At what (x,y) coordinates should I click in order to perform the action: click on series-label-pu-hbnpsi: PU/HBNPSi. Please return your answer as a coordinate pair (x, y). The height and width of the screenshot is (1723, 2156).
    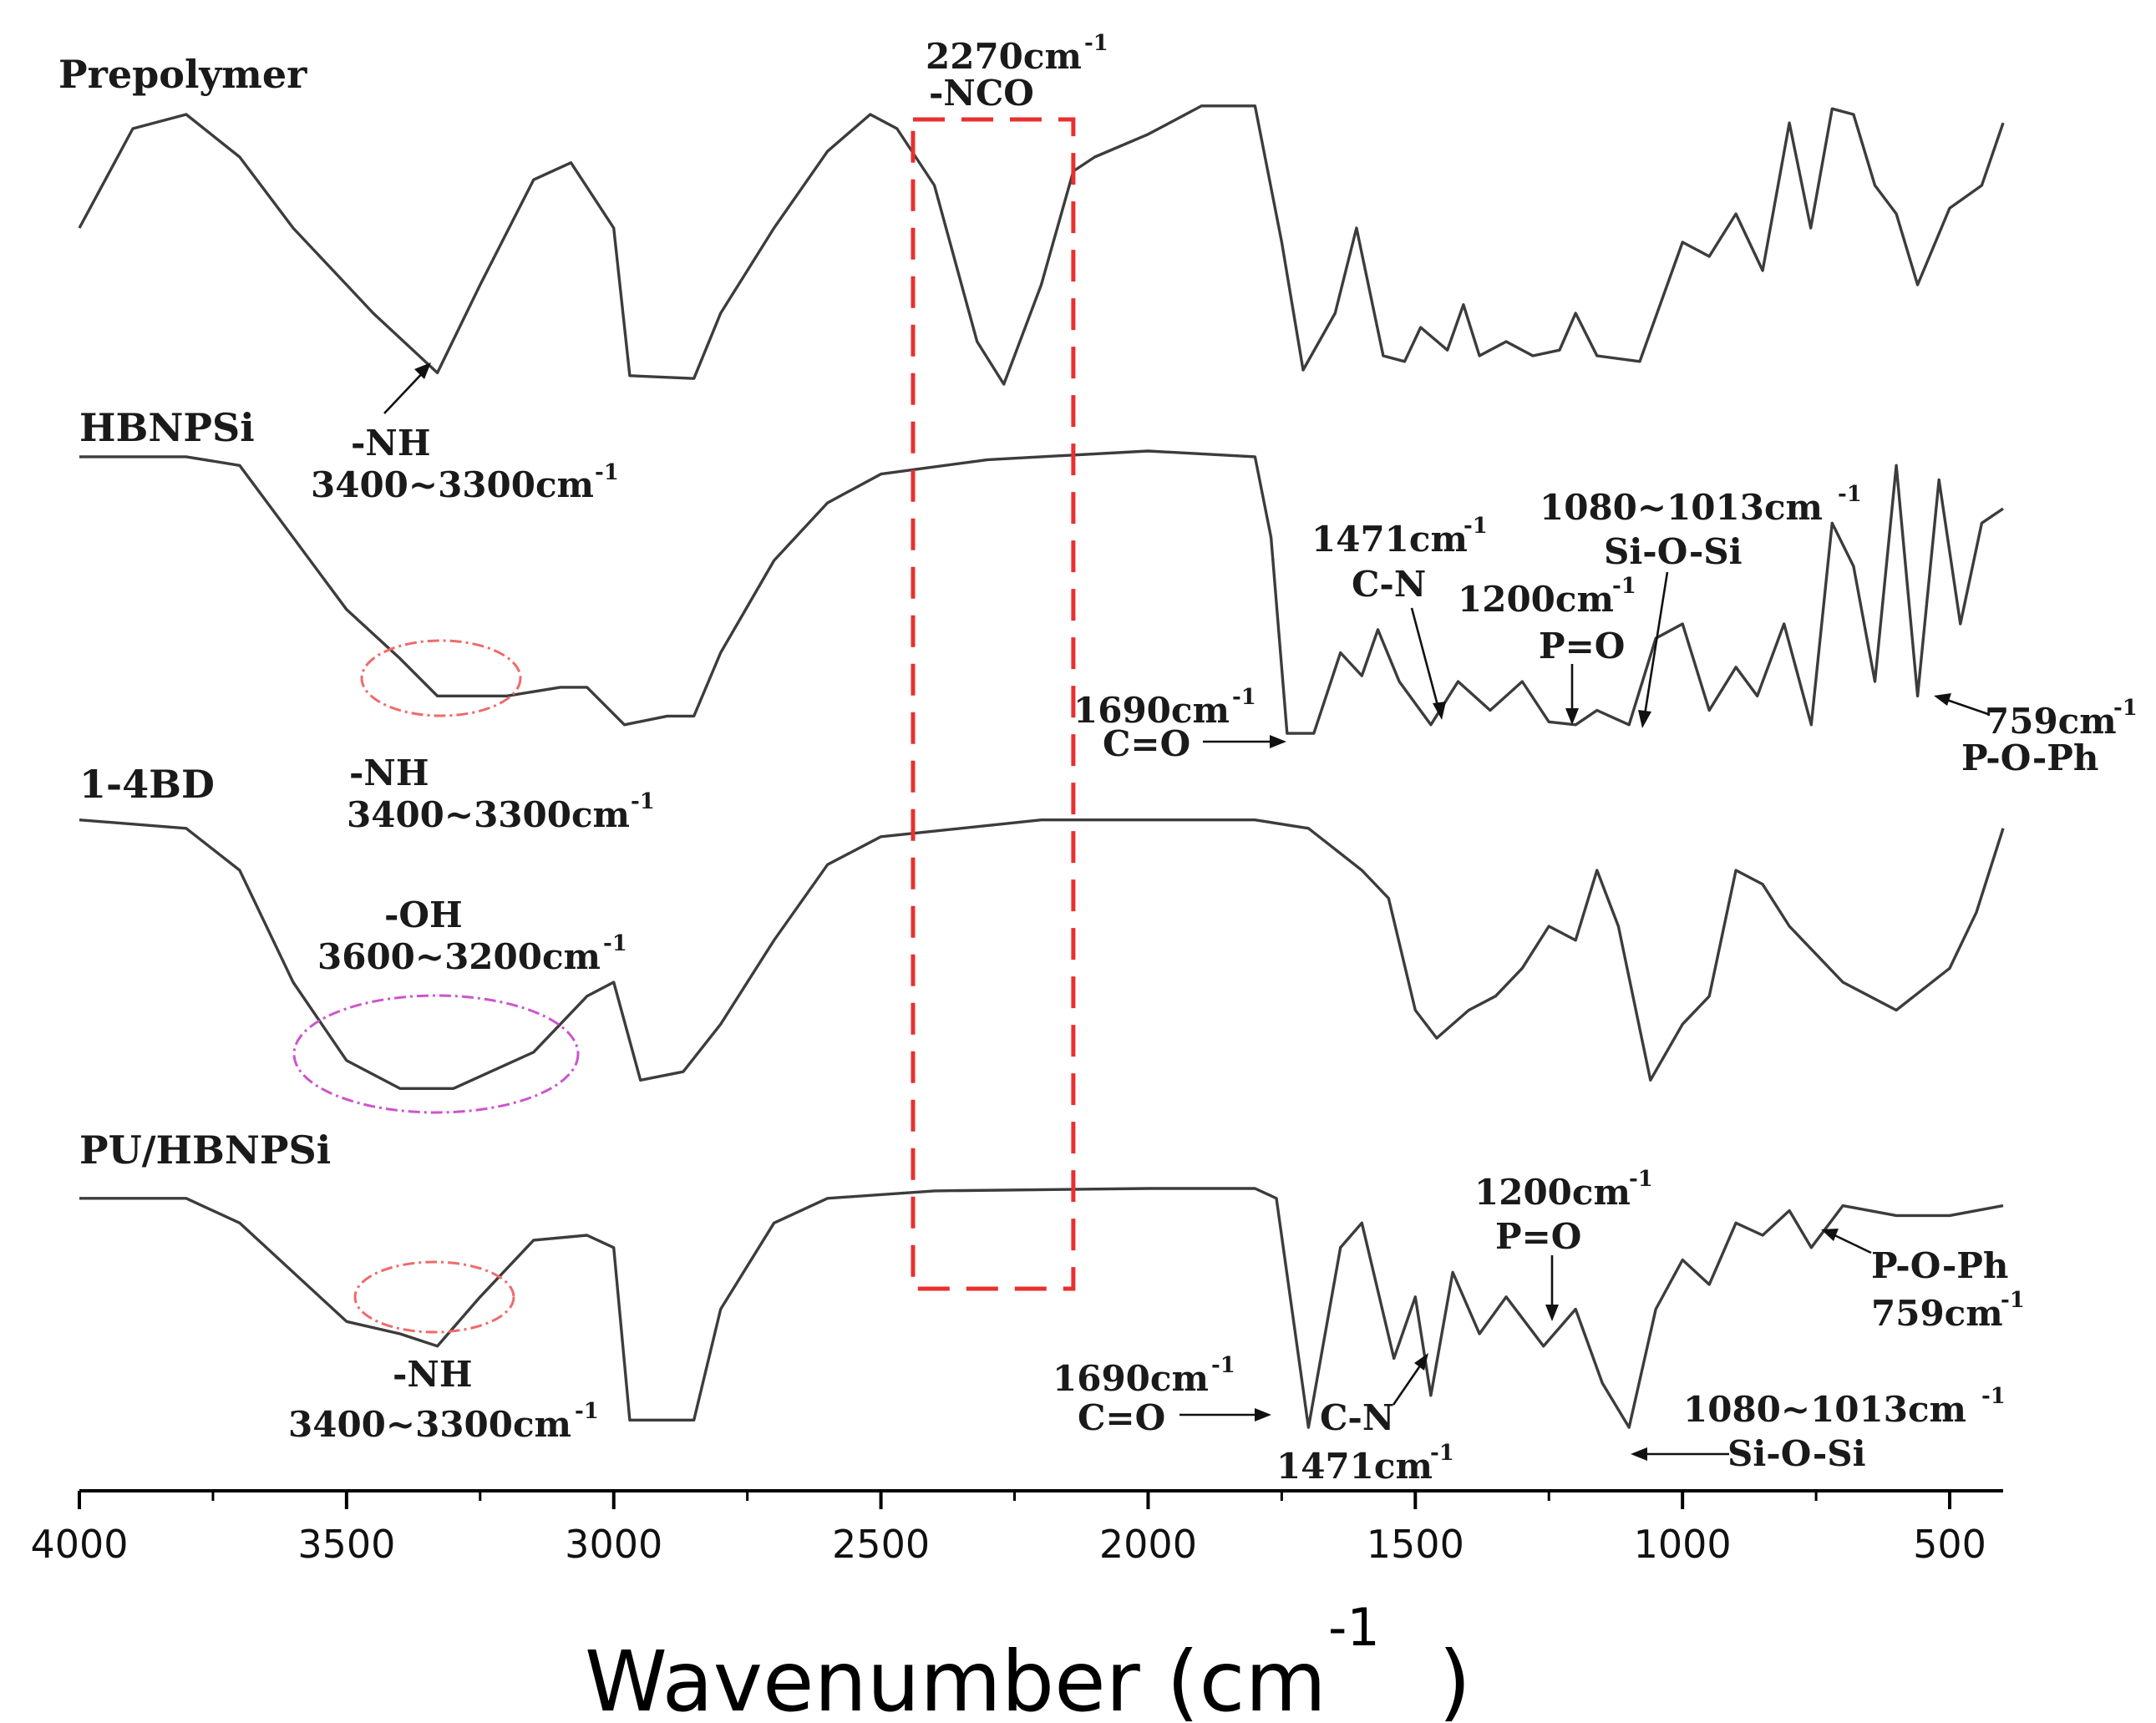
    Looking at the image, I should click on (205, 1150).